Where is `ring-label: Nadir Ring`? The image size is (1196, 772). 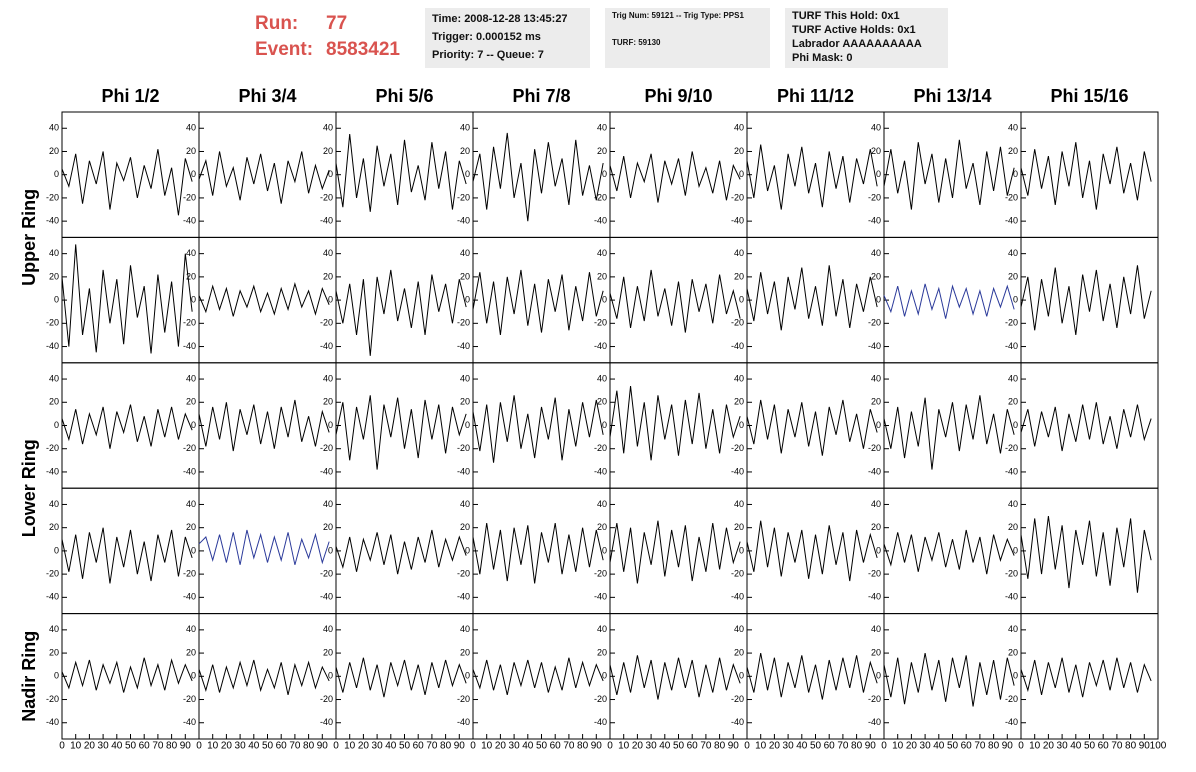
ring-label: Nadir Ring is located at coordinates (29, 676).